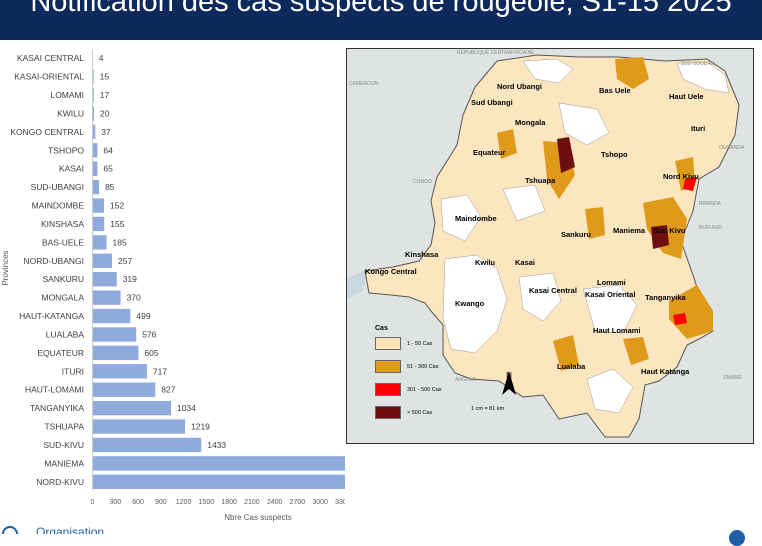  What do you see at coordinates (509, 384) in the screenshot?
I see `north-arrow-icon` at bounding box center [509, 384].